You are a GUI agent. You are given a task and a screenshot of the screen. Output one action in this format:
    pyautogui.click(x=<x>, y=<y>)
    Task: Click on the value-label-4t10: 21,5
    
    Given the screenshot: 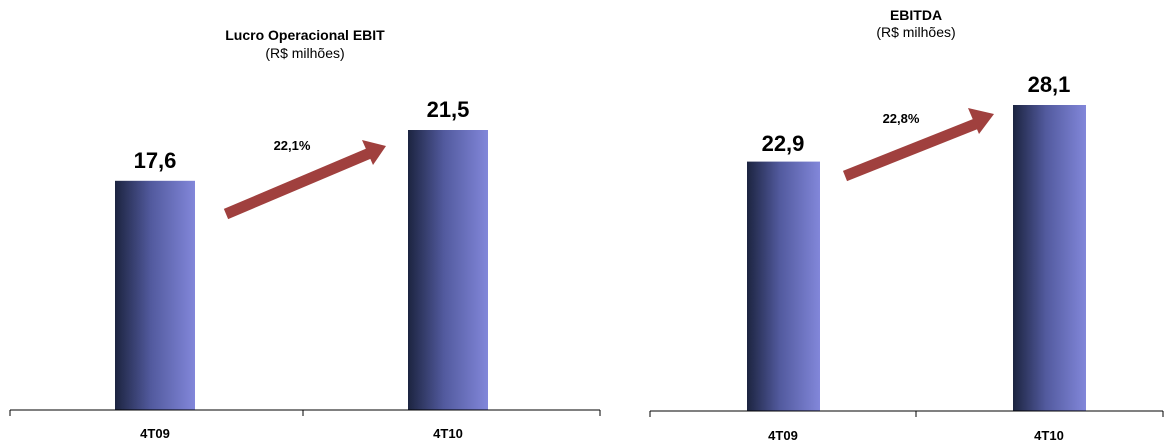 What is the action you would take?
    pyautogui.click(x=448, y=109)
    